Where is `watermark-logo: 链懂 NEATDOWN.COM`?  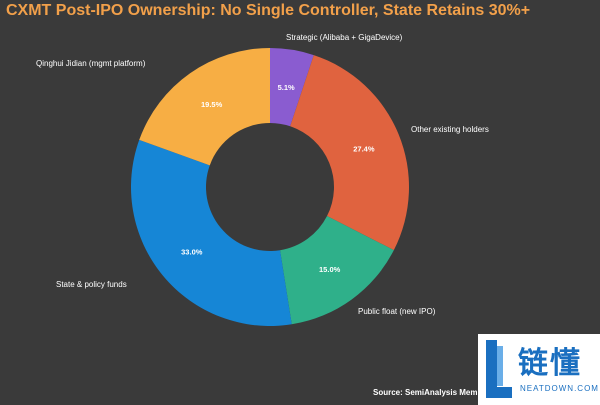
watermark-logo: 链懂 NEATDOWN.COM is located at coordinates (539, 369).